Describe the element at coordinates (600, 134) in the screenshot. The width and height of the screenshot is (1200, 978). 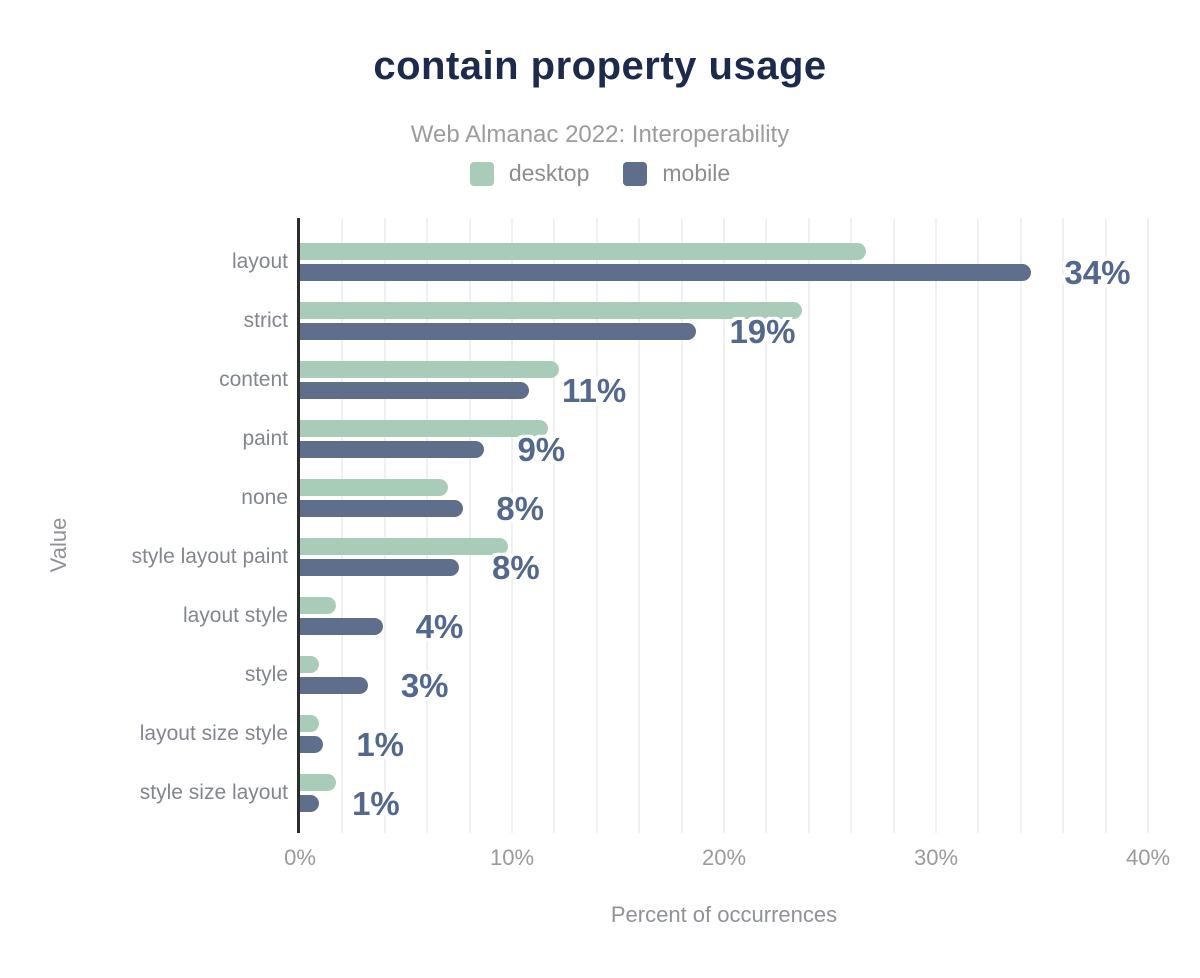
I see `chart-subtitle: Web Almanac 2022: Interoperability` at that location.